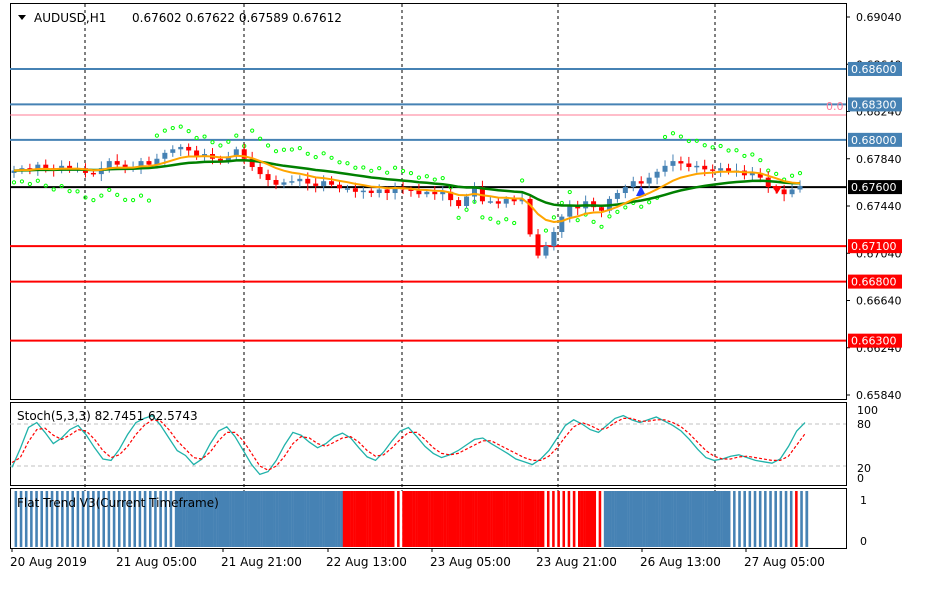 The height and width of the screenshot is (594, 936). Describe the element at coordinates (864, 468) in the screenshot. I see `stoch-axis-label: 20` at that location.